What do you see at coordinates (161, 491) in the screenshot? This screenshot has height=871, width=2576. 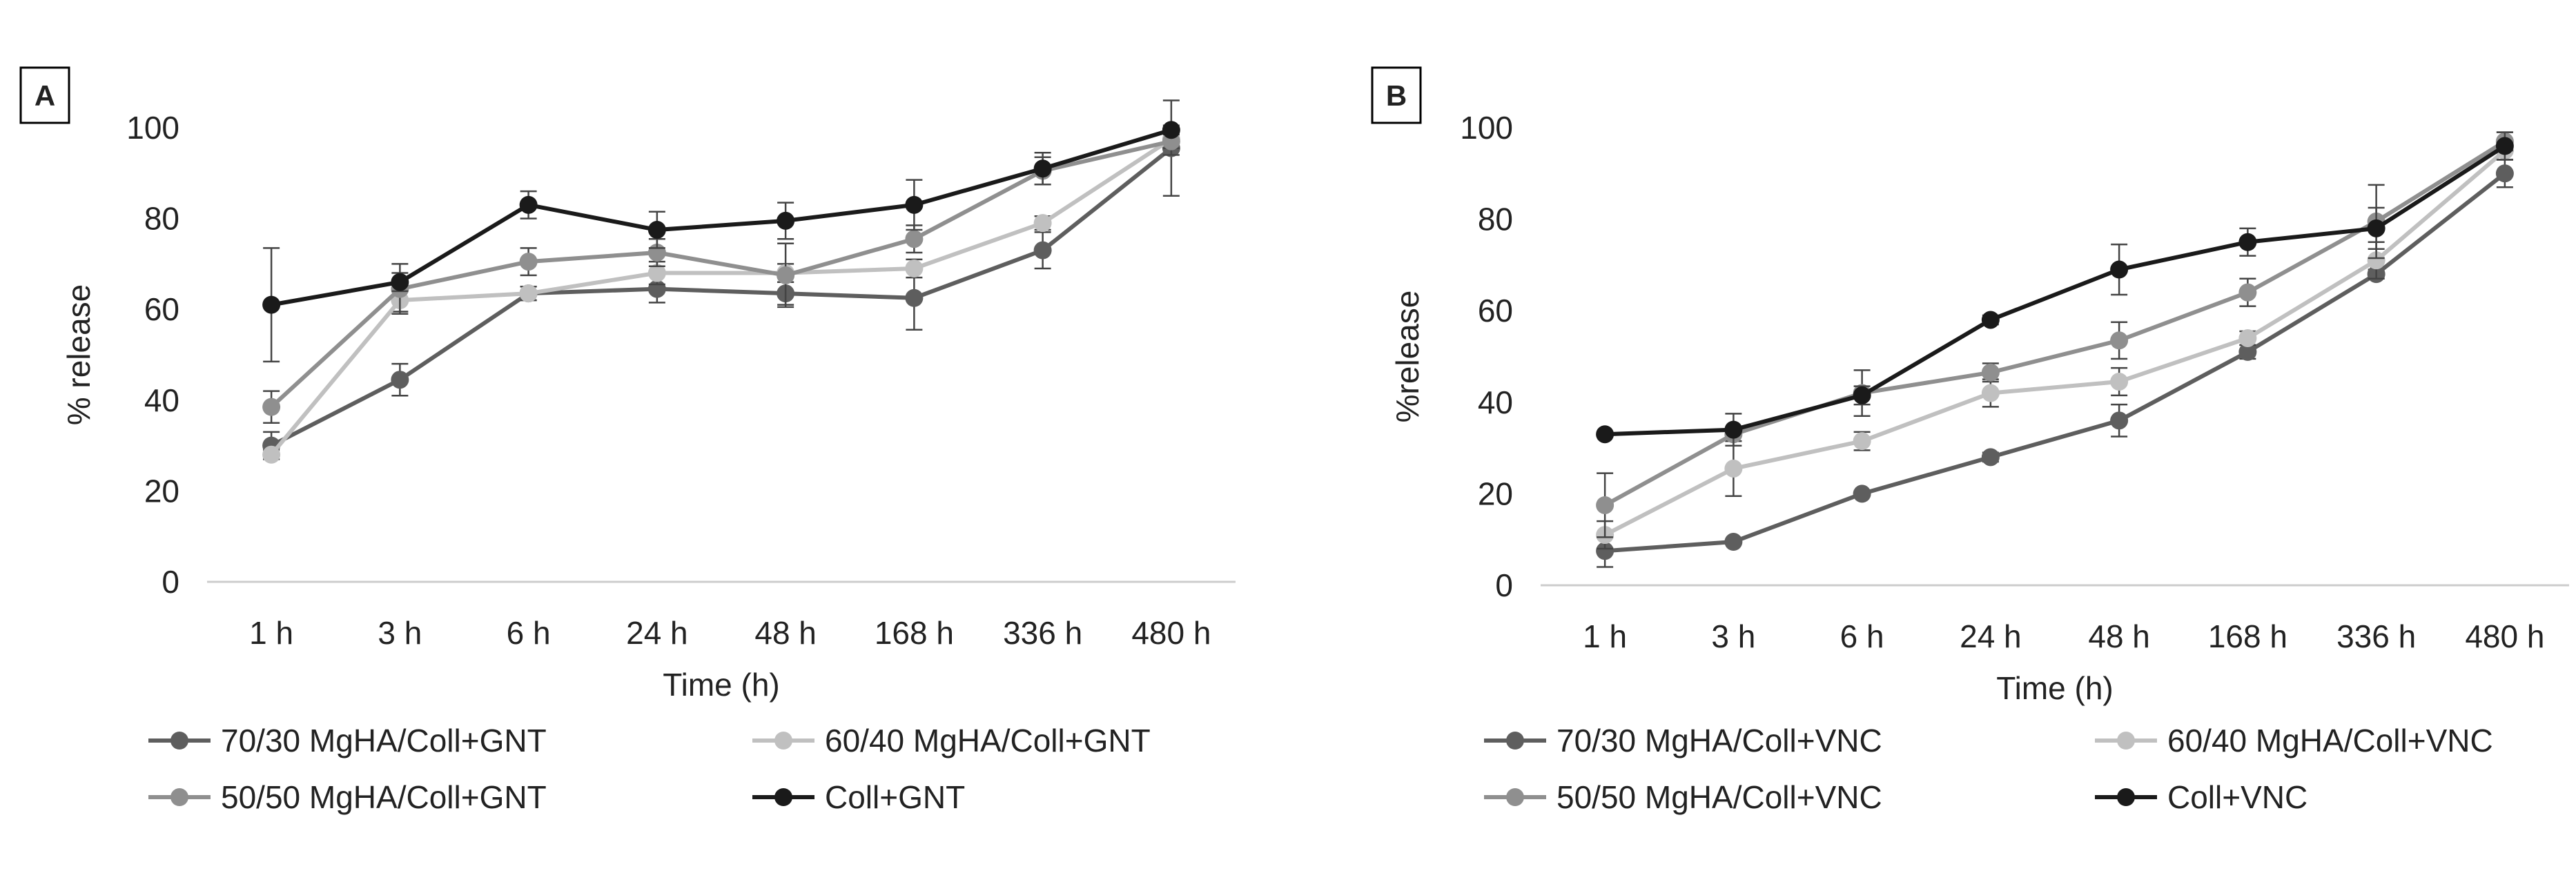 I see `y-tick-label: 20` at bounding box center [161, 491].